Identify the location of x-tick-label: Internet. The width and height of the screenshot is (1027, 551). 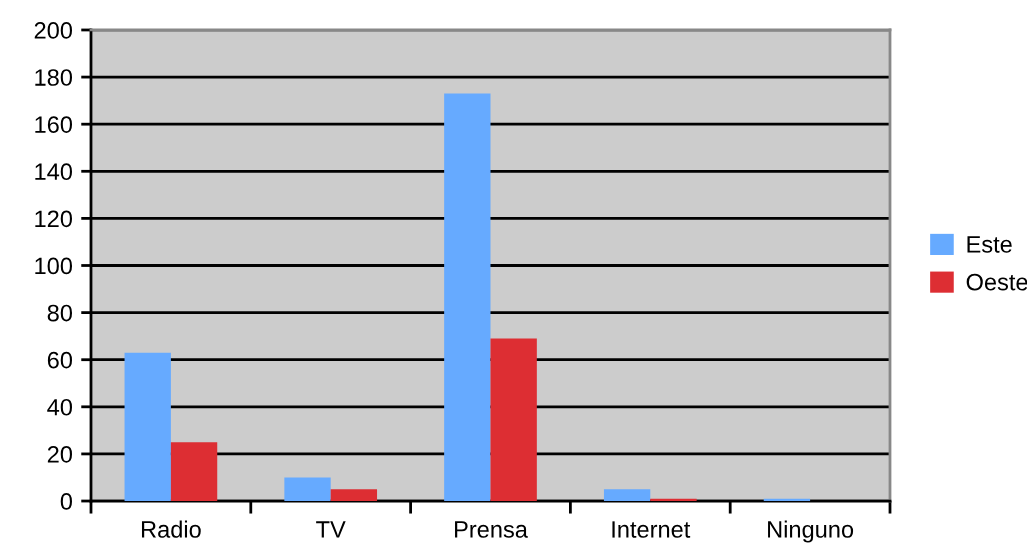
(651, 529).